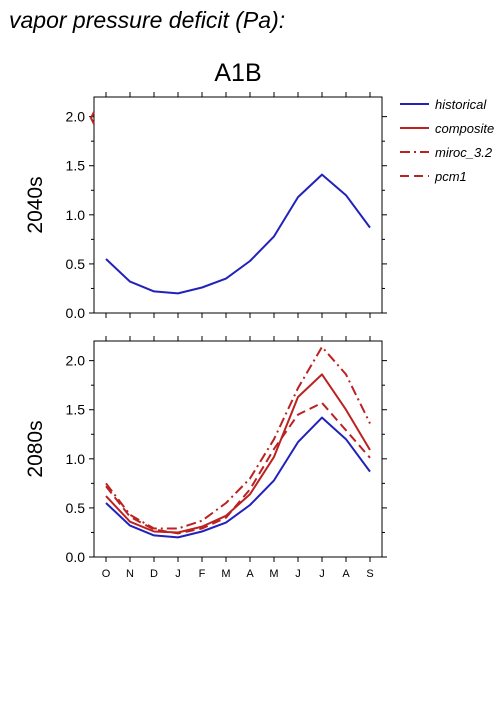  Describe the element at coordinates (202, 574) in the screenshot. I see `x-tick-label: F` at that location.